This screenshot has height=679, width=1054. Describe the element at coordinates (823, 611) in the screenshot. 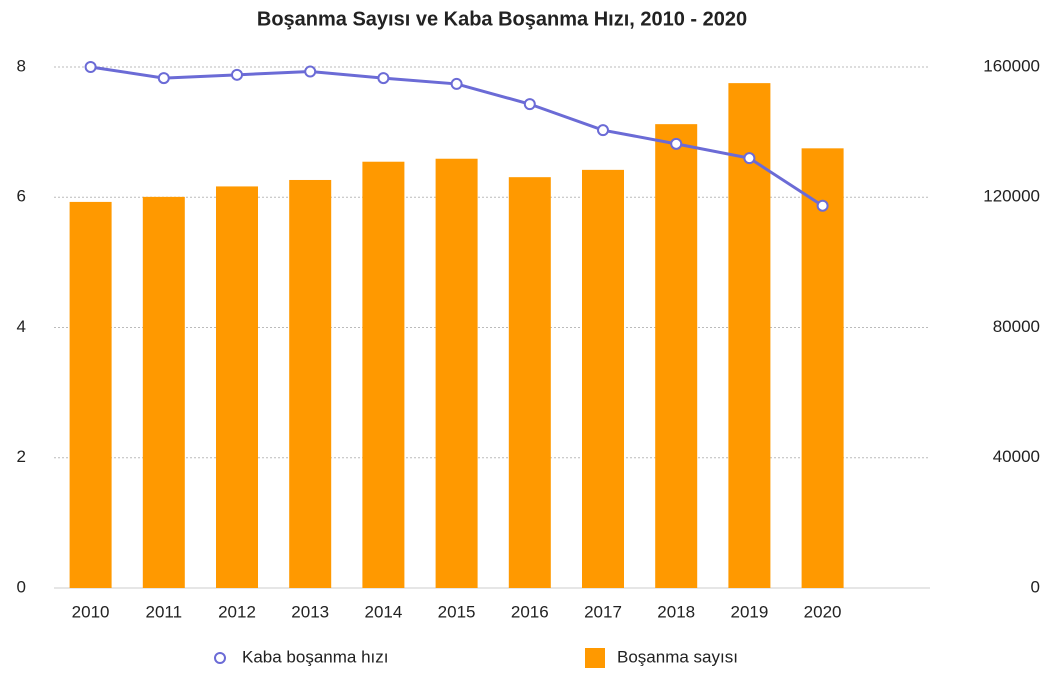

I see `x-tick-label: 2020` at that location.